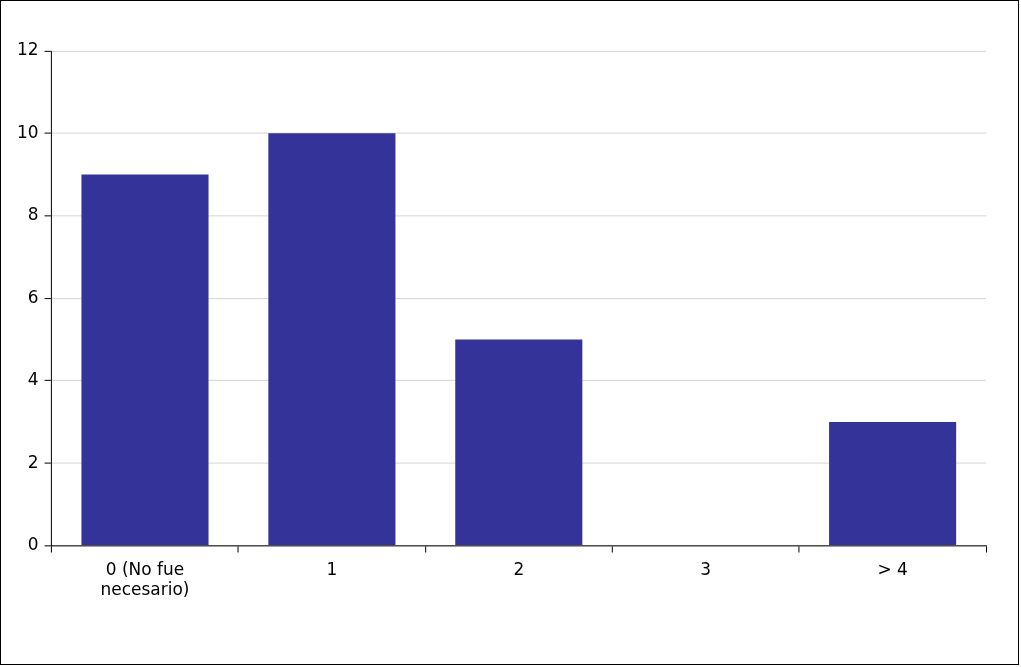  What do you see at coordinates (27, 49) in the screenshot?
I see `y-tick-label: 12` at bounding box center [27, 49].